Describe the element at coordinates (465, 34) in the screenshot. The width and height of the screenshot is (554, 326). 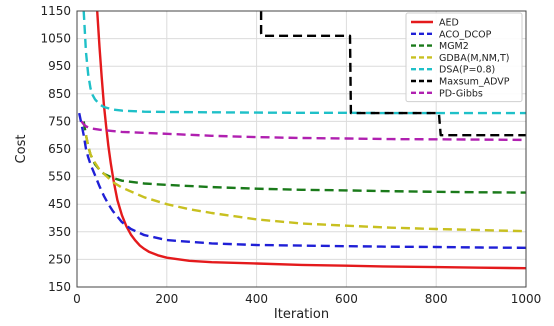
I see `legend-label: ACO_DCOP` at that location.